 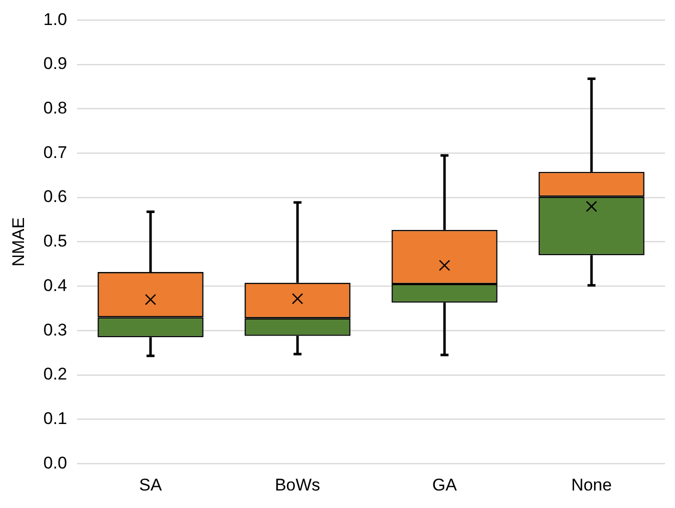 I want to click on x-tick-label: None, so click(x=591, y=484).